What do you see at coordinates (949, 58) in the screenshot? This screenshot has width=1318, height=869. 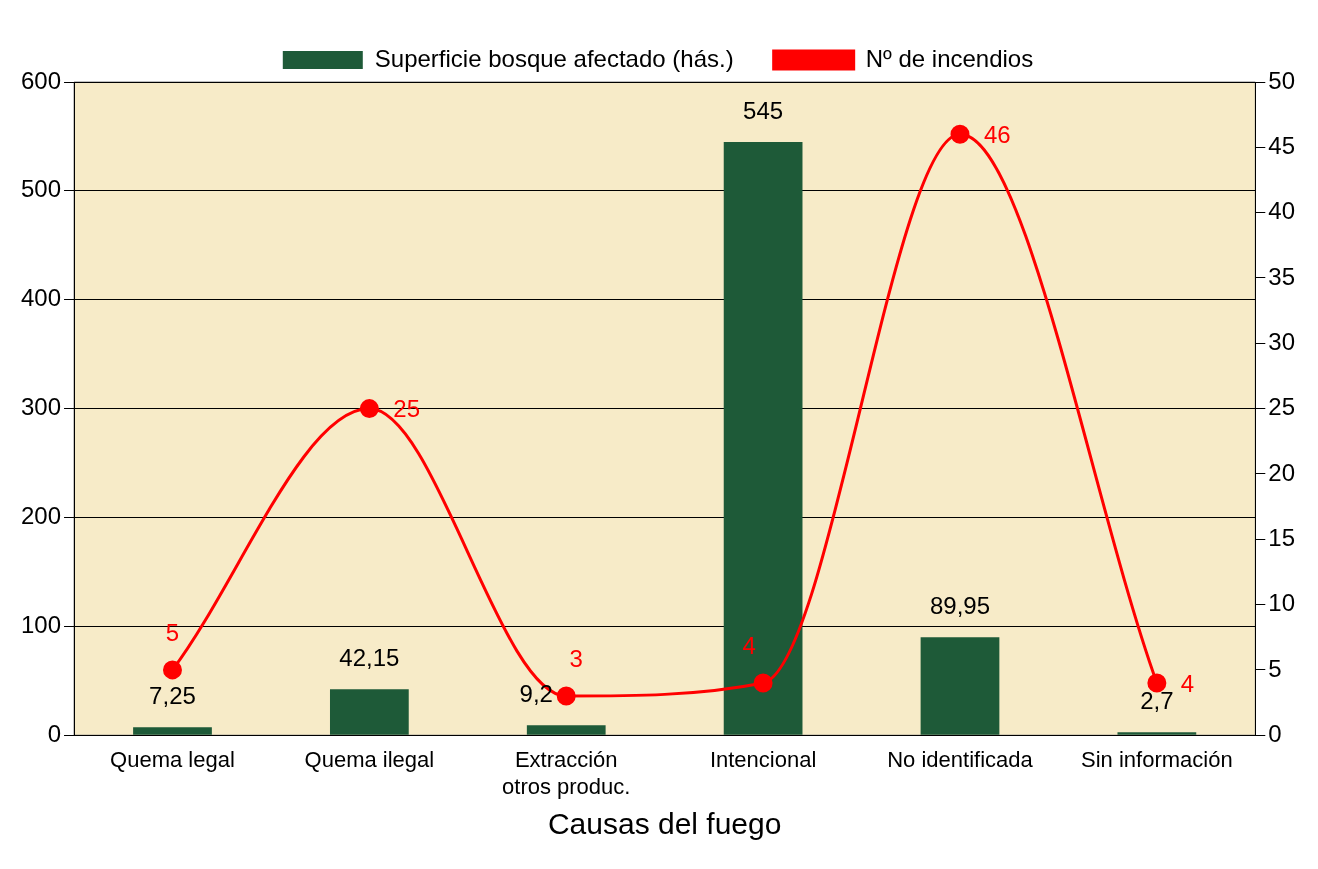 I see `legend-label: Nº de incendios` at bounding box center [949, 58].